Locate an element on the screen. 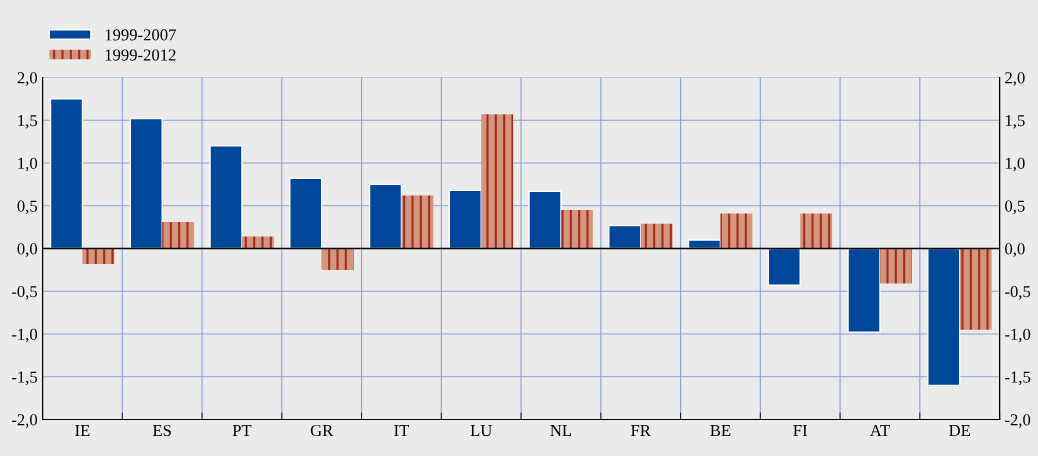  y2-tick-label: -0,5 is located at coordinates (1018, 292).